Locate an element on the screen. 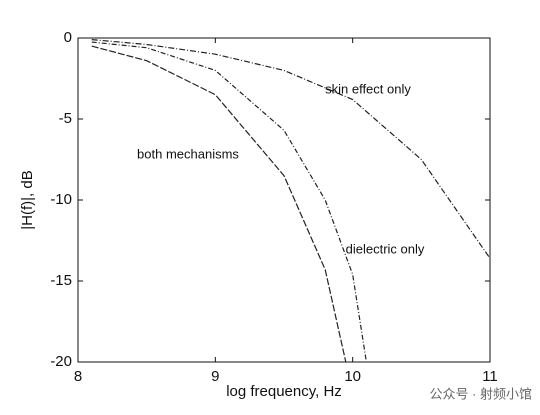  x-axis-label: log frequency, Hz is located at coordinates (284, 391).